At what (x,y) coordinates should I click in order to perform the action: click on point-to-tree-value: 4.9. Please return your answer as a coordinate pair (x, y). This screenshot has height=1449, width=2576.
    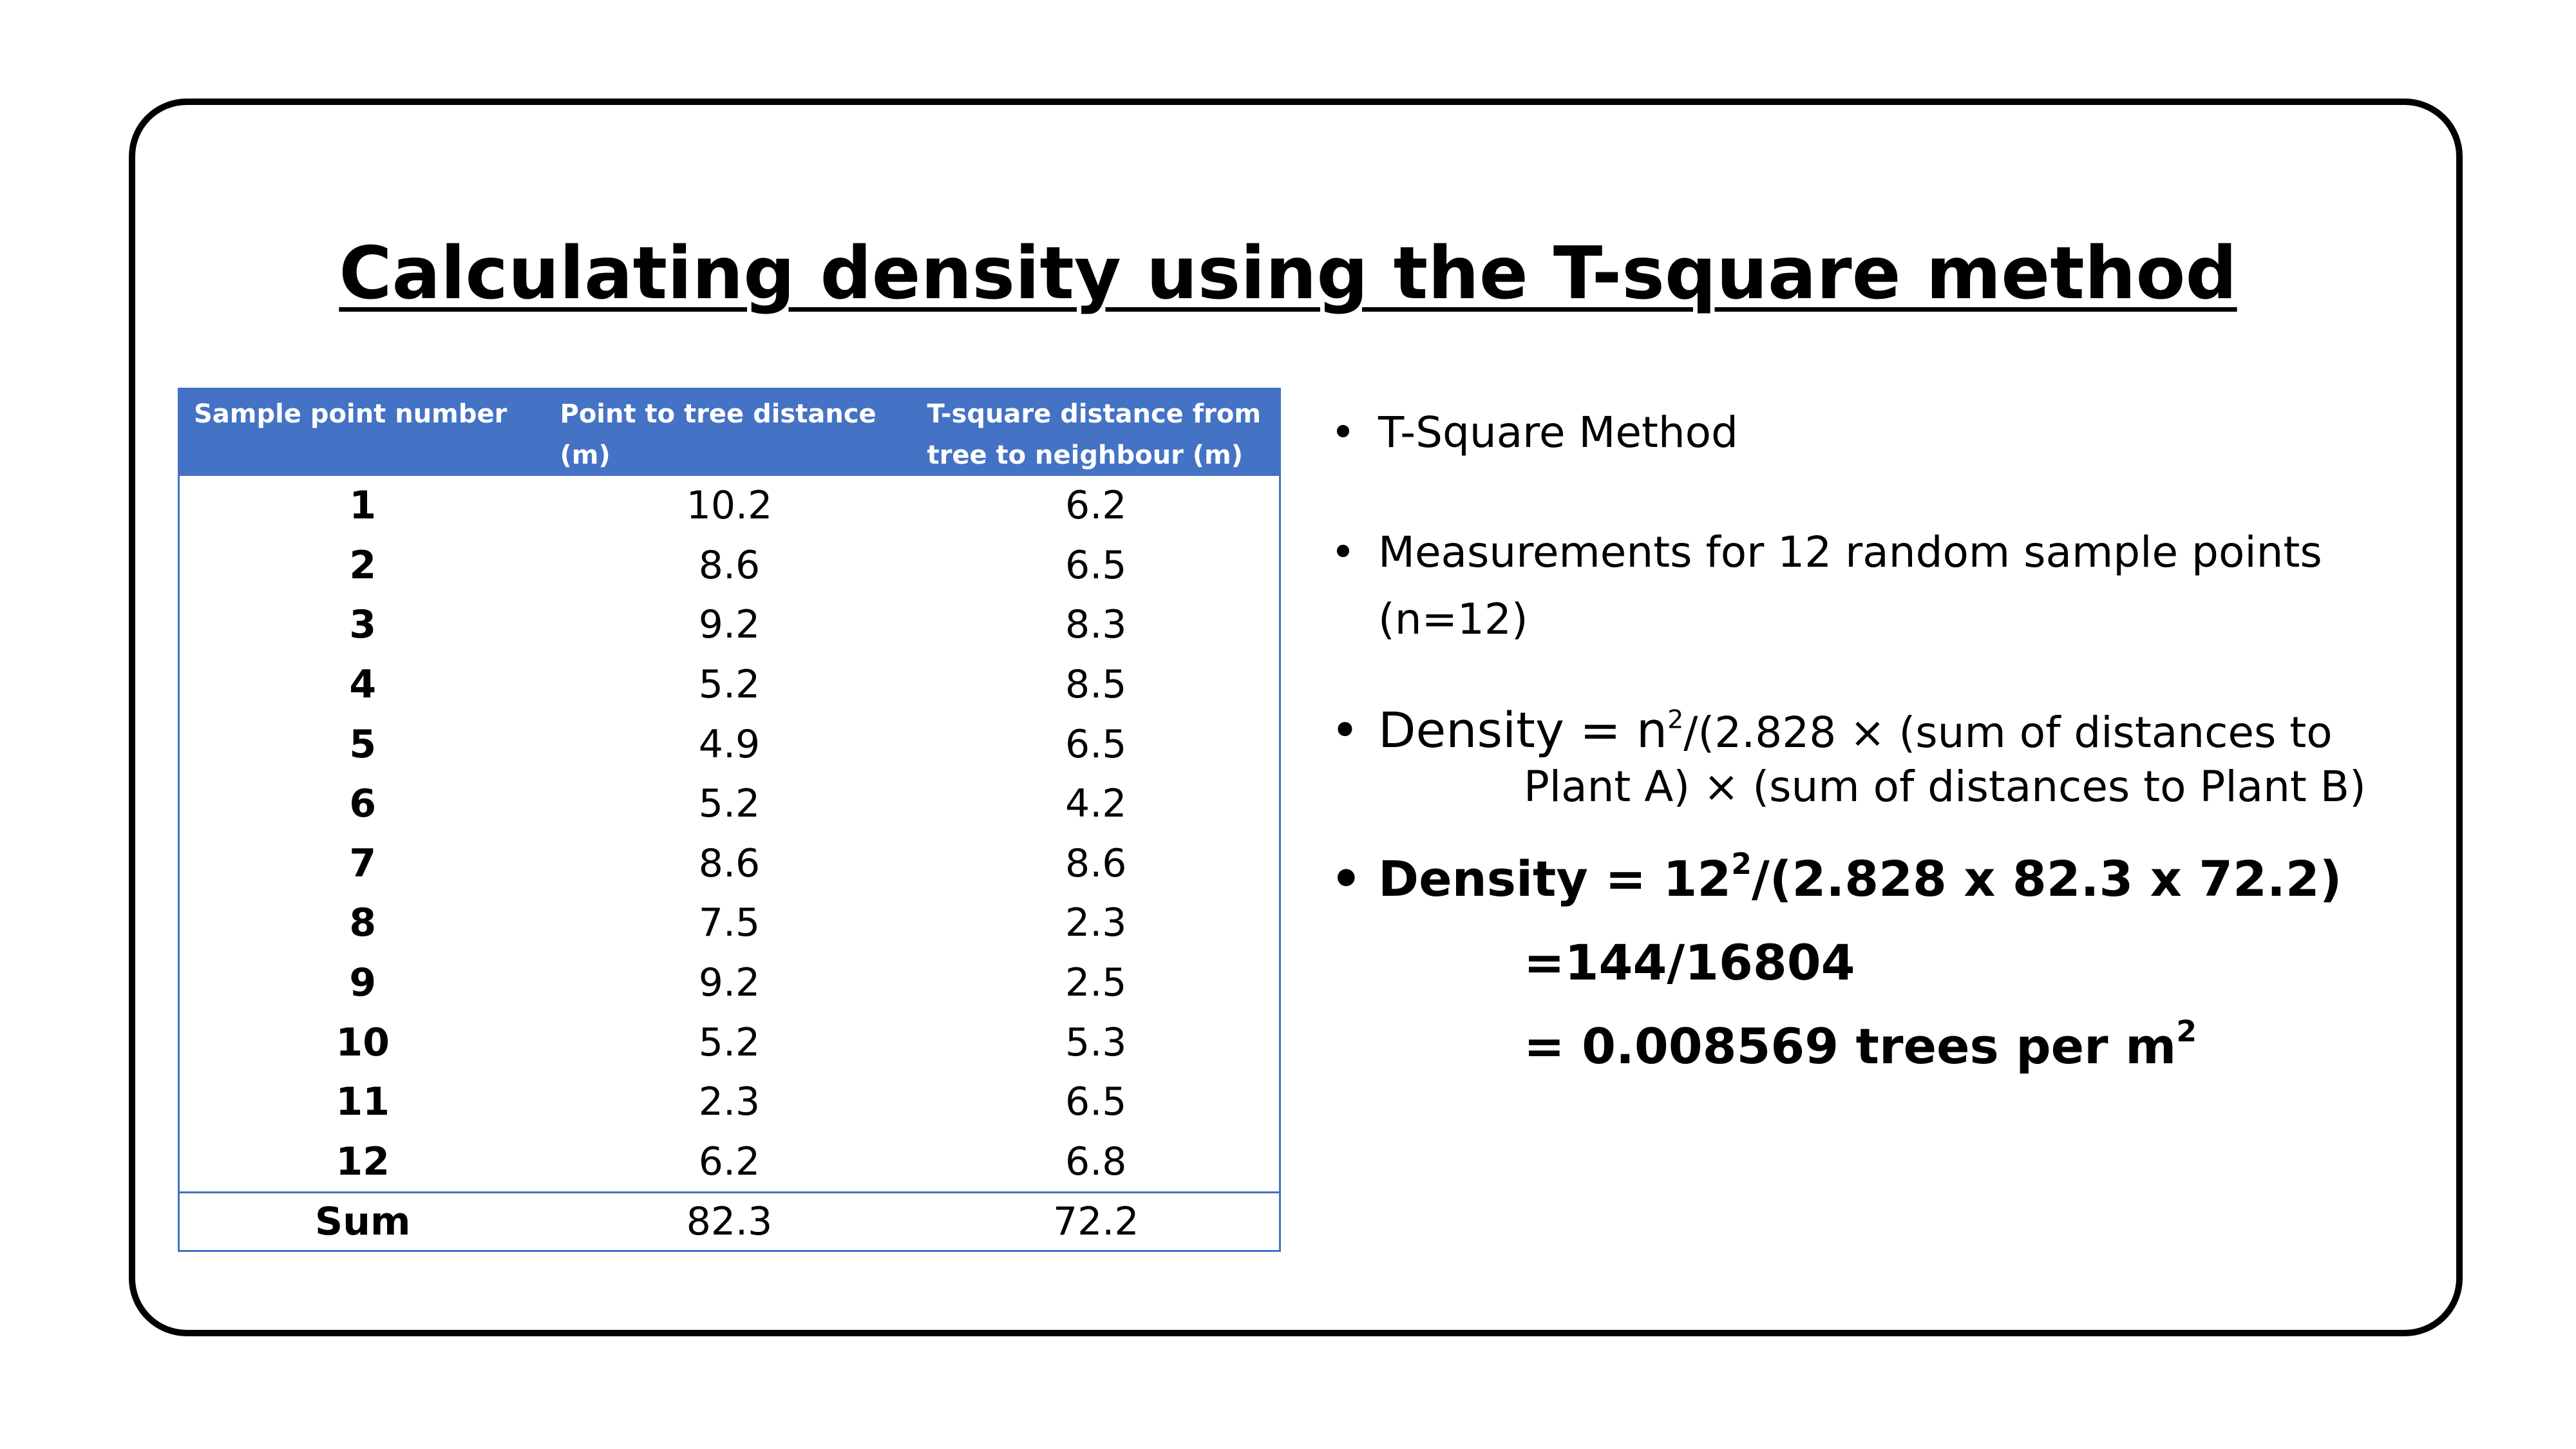
    Looking at the image, I should click on (729, 744).